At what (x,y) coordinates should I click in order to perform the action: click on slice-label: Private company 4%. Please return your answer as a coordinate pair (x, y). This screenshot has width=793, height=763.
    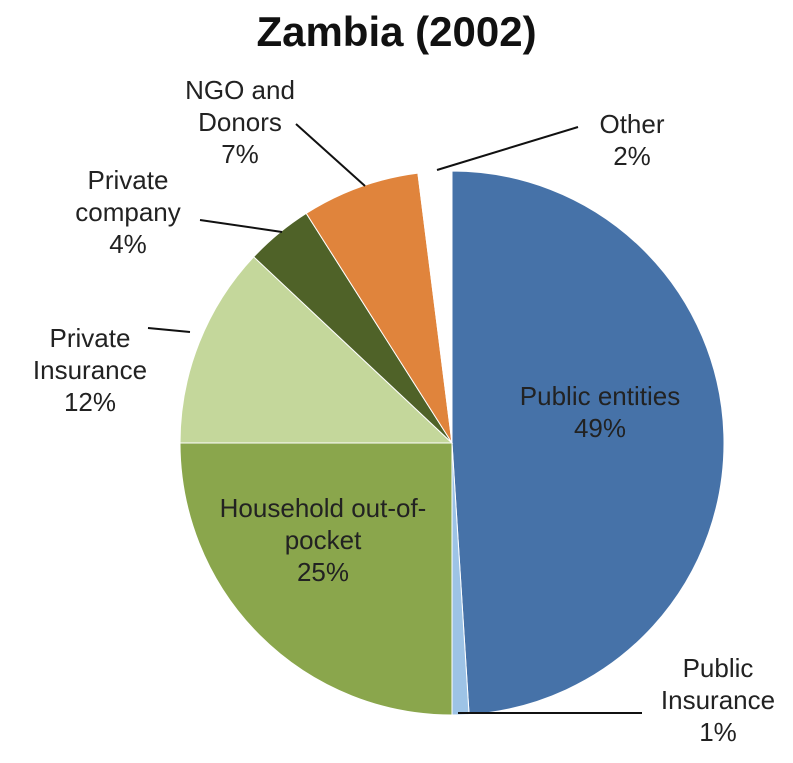
    Looking at the image, I should click on (128, 212).